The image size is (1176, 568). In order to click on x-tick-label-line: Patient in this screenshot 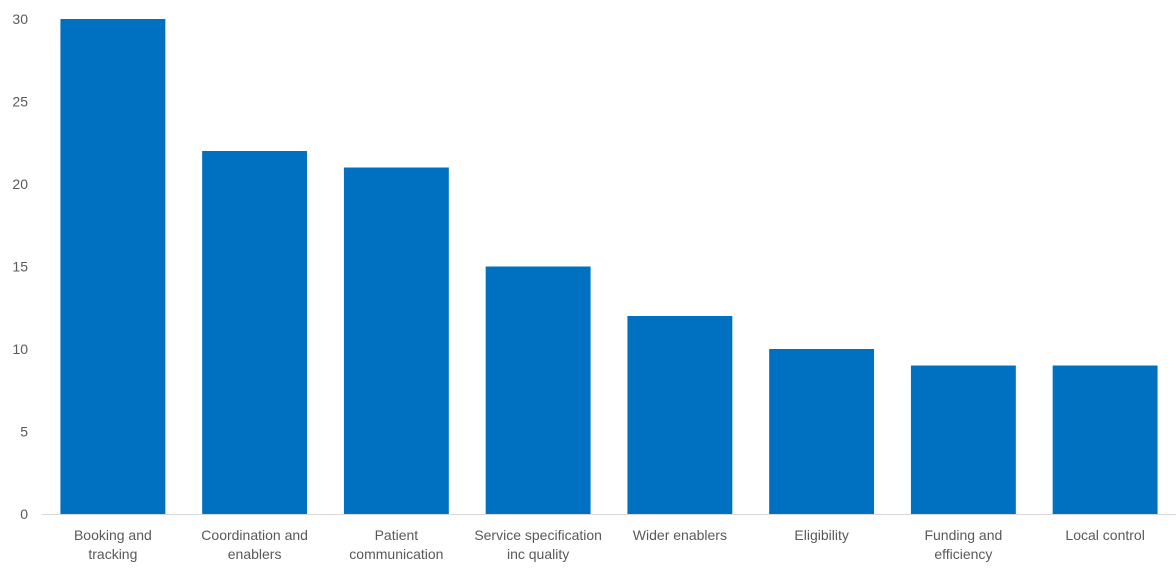, I will do `click(397, 535)`.